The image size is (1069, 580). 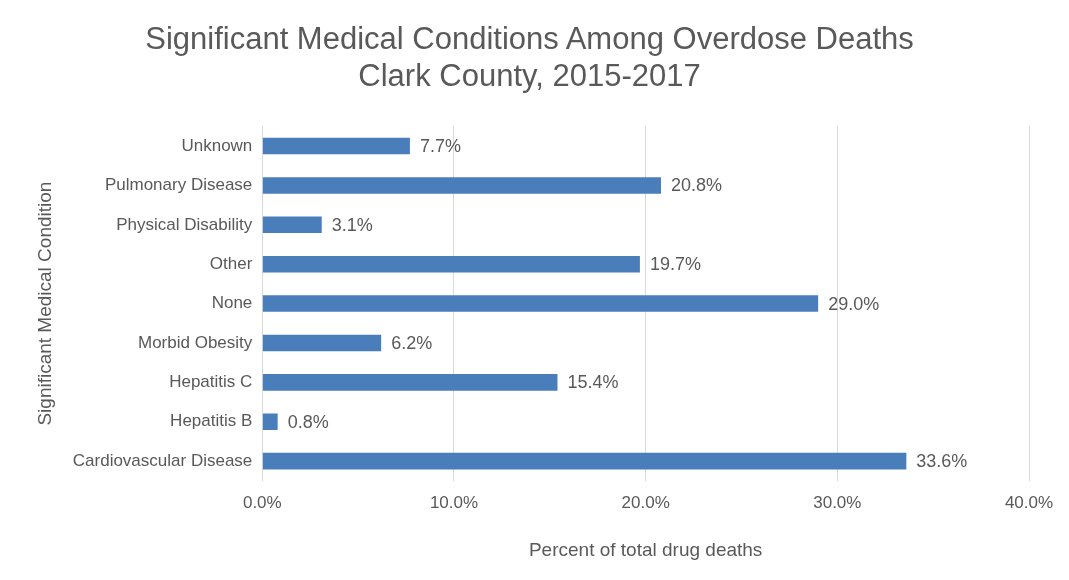 I want to click on chart-title: Significant Medical Conditions Among Overdose Deaths, so click(x=529, y=39).